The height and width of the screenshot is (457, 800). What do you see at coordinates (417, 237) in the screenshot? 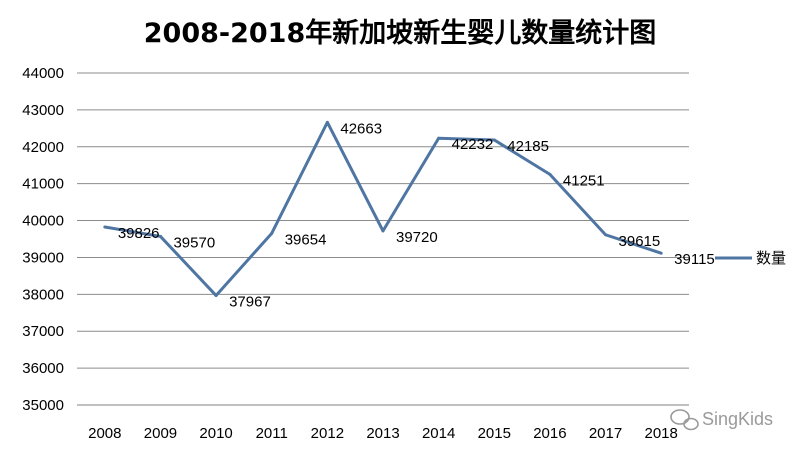
I see `data-label: 39720` at bounding box center [417, 237].